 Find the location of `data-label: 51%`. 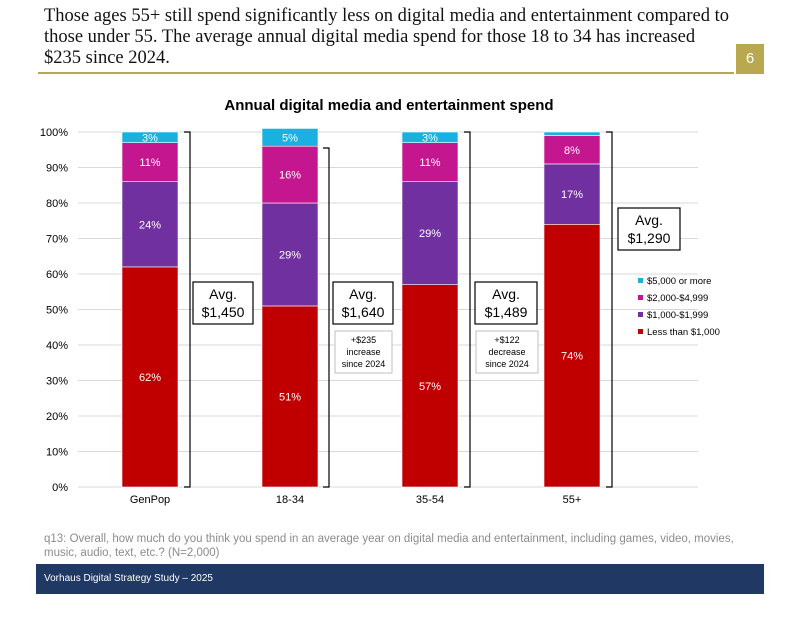

data-label: 51% is located at coordinates (290, 397).